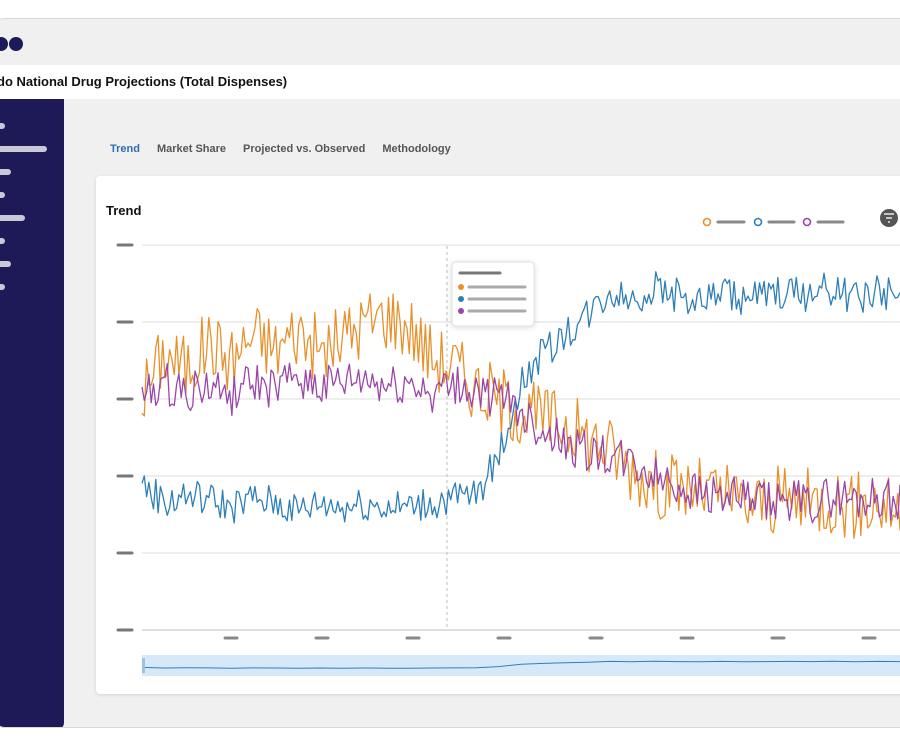 The width and height of the screenshot is (900, 742). What do you see at coordinates (32, 413) in the screenshot?
I see `sidebar` at bounding box center [32, 413].